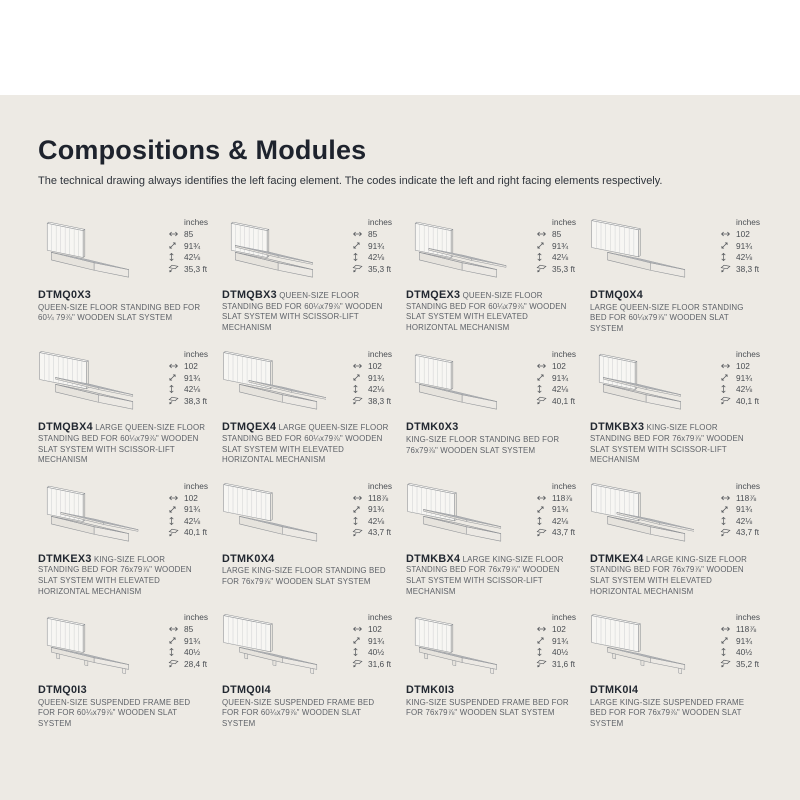  I want to click on product-card: inches 118⅞ 91¾ 42⅛ 43,7 ft, so click(491, 537).